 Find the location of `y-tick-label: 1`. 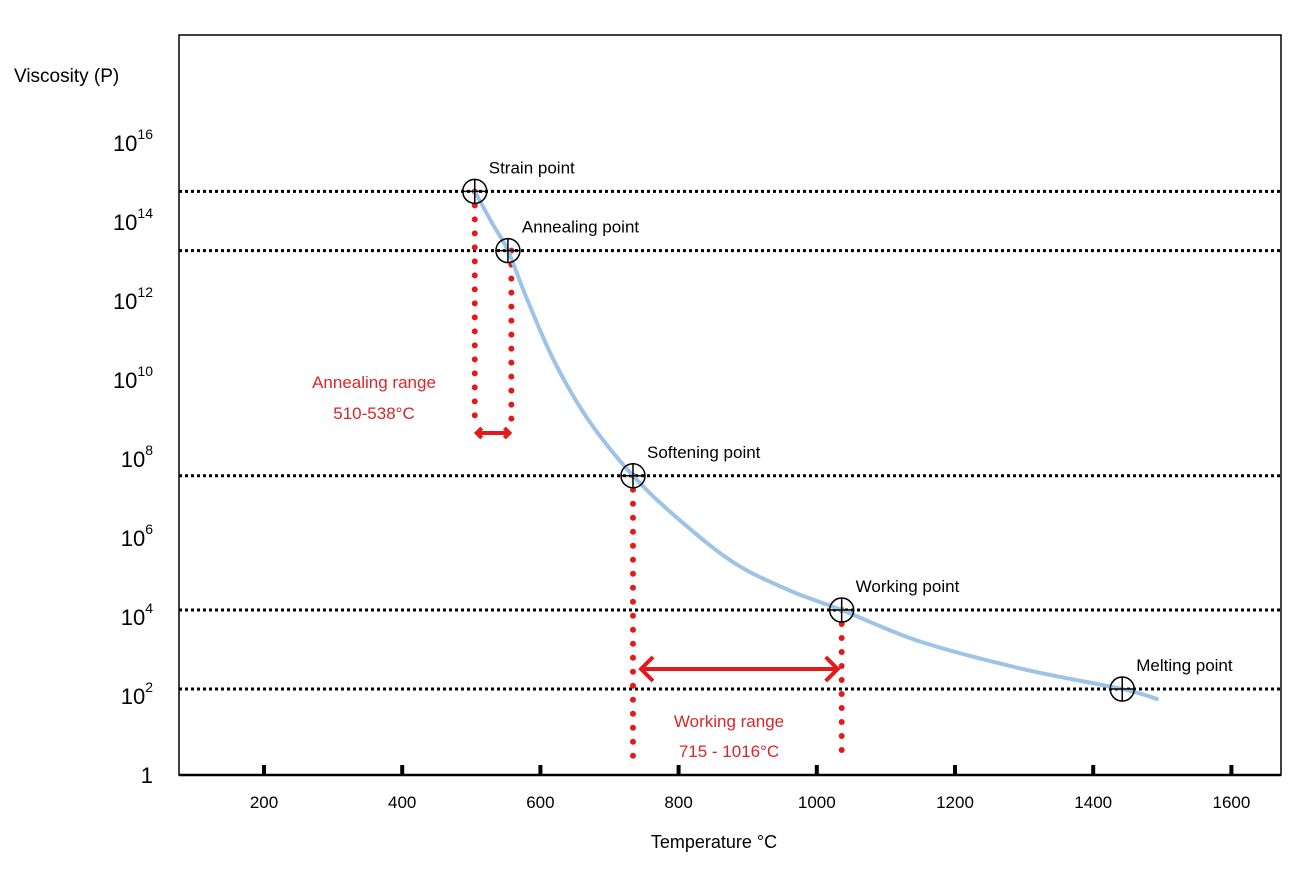

y-tick-label: 1 is located at coordinates (147, 775).